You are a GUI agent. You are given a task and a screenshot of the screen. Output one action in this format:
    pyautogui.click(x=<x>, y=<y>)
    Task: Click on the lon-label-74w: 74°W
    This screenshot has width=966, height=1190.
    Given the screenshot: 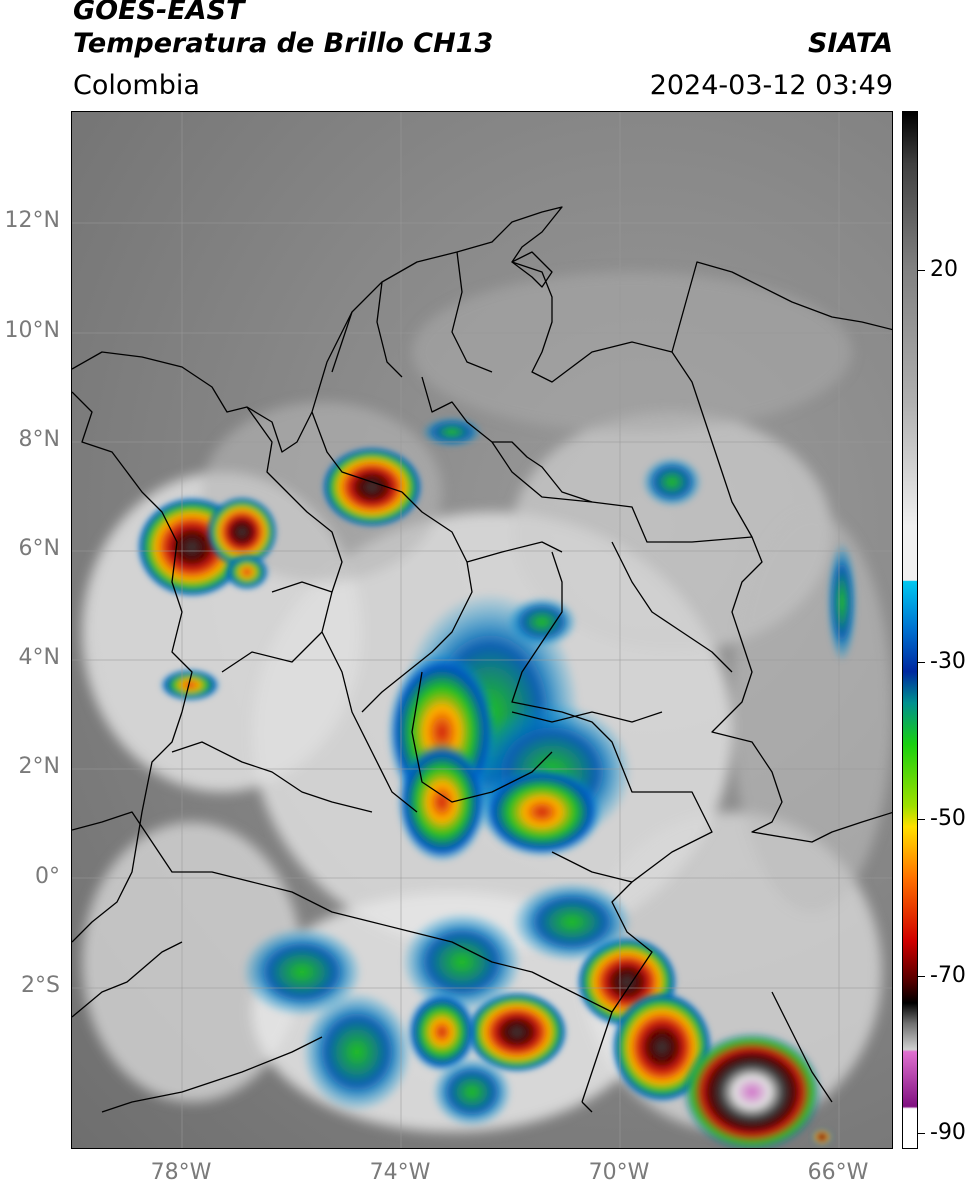 What is the action you would take?
    pyautogui.click(x=400, y=1172)
    